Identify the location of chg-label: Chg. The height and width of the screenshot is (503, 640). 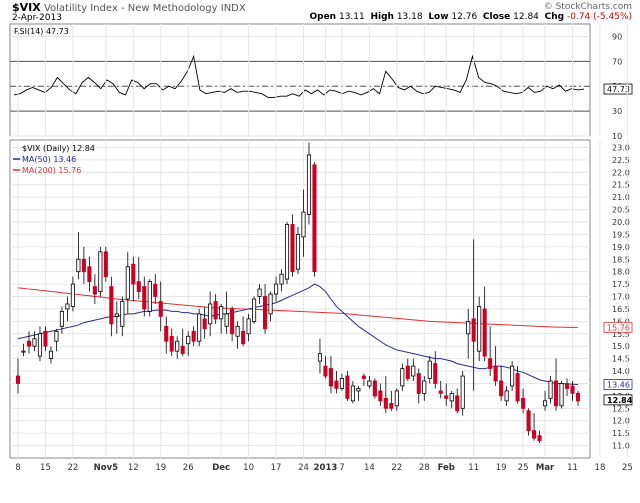
(554, 17).